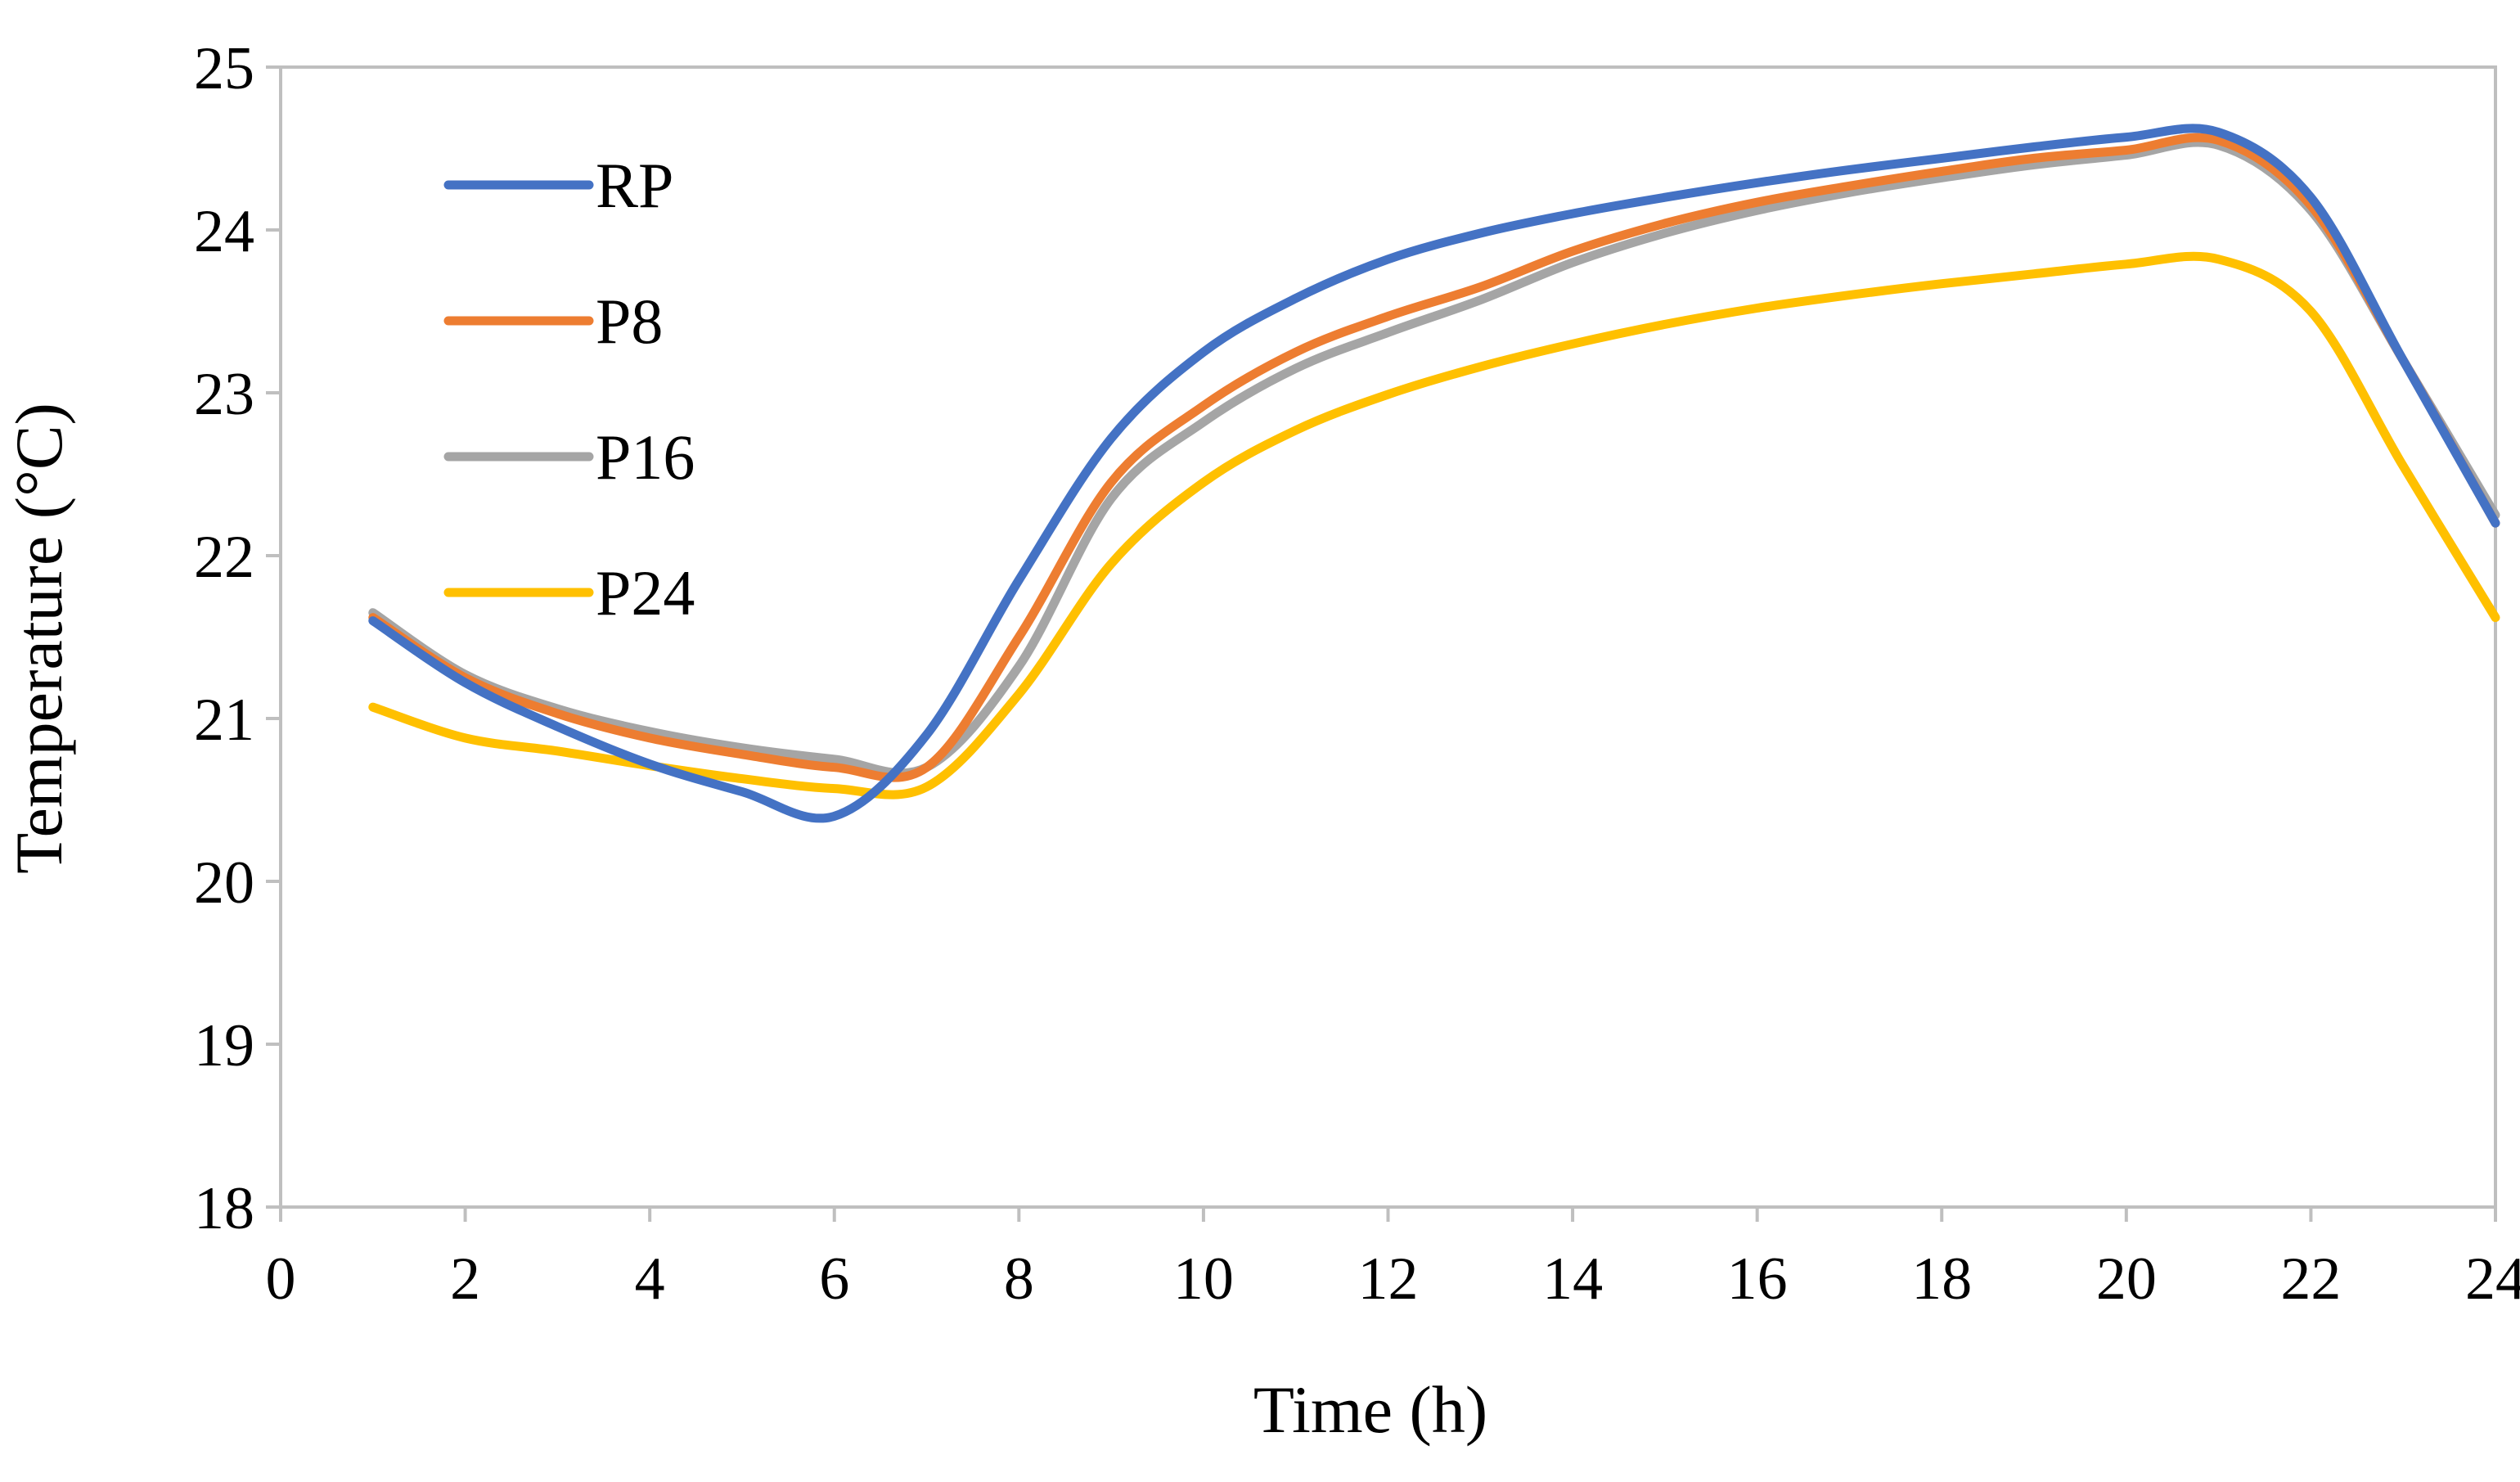  What do you see at coordinates (238, 638) in the screenshot?
I see `y-axis: 18 19 20 21 22 23 24 25` at bounding box center [238, 638].